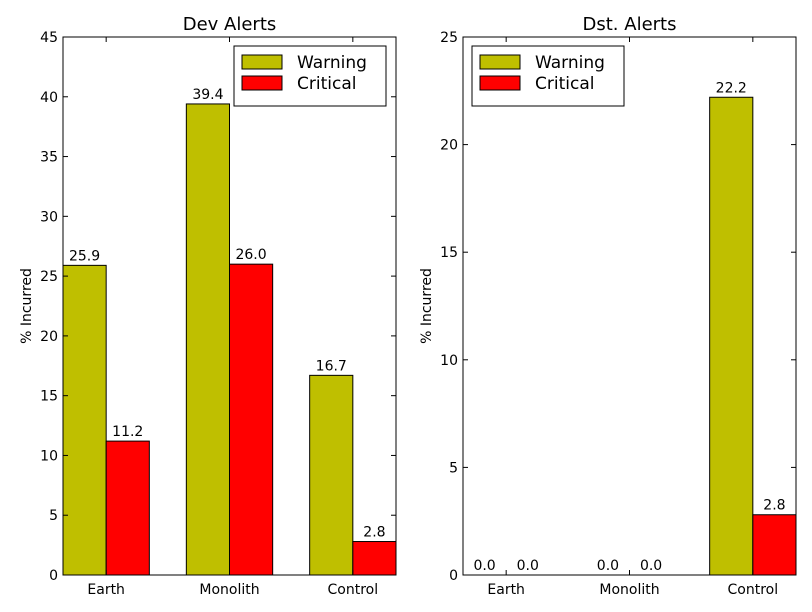  I want to click on chart-title: Dst. Alerts, so click(630, 24).